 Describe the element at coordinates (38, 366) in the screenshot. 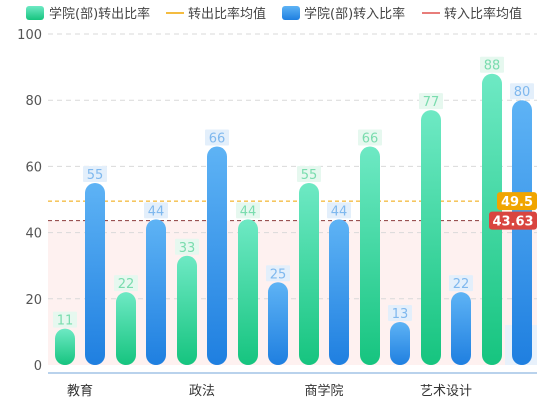

I see `y-tick-label: 0` at that location.